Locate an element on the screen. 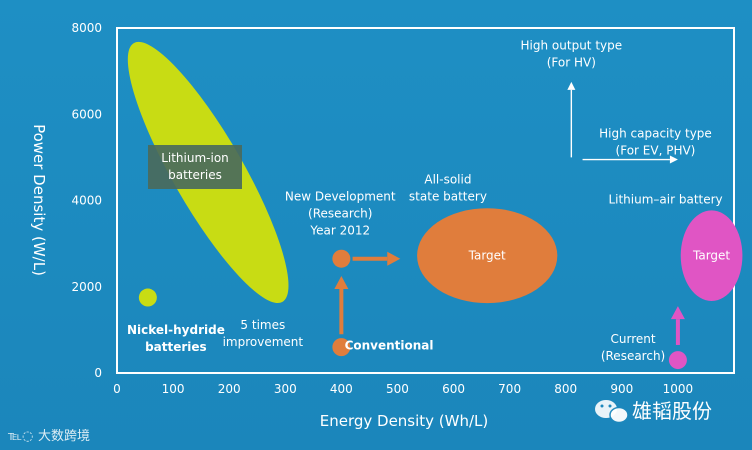 This screenshot has width=752, height=450. high-output-label: High output type is located at coordinates (572, 46).